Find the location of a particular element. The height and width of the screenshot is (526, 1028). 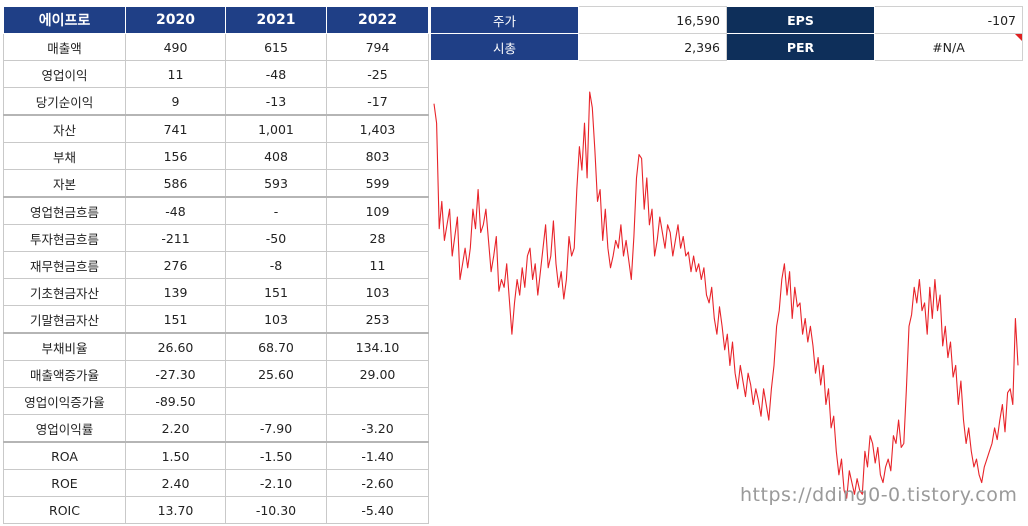

table-row: 투자현금흐름 -211 -50 28 is located at coordinates (216, 238).